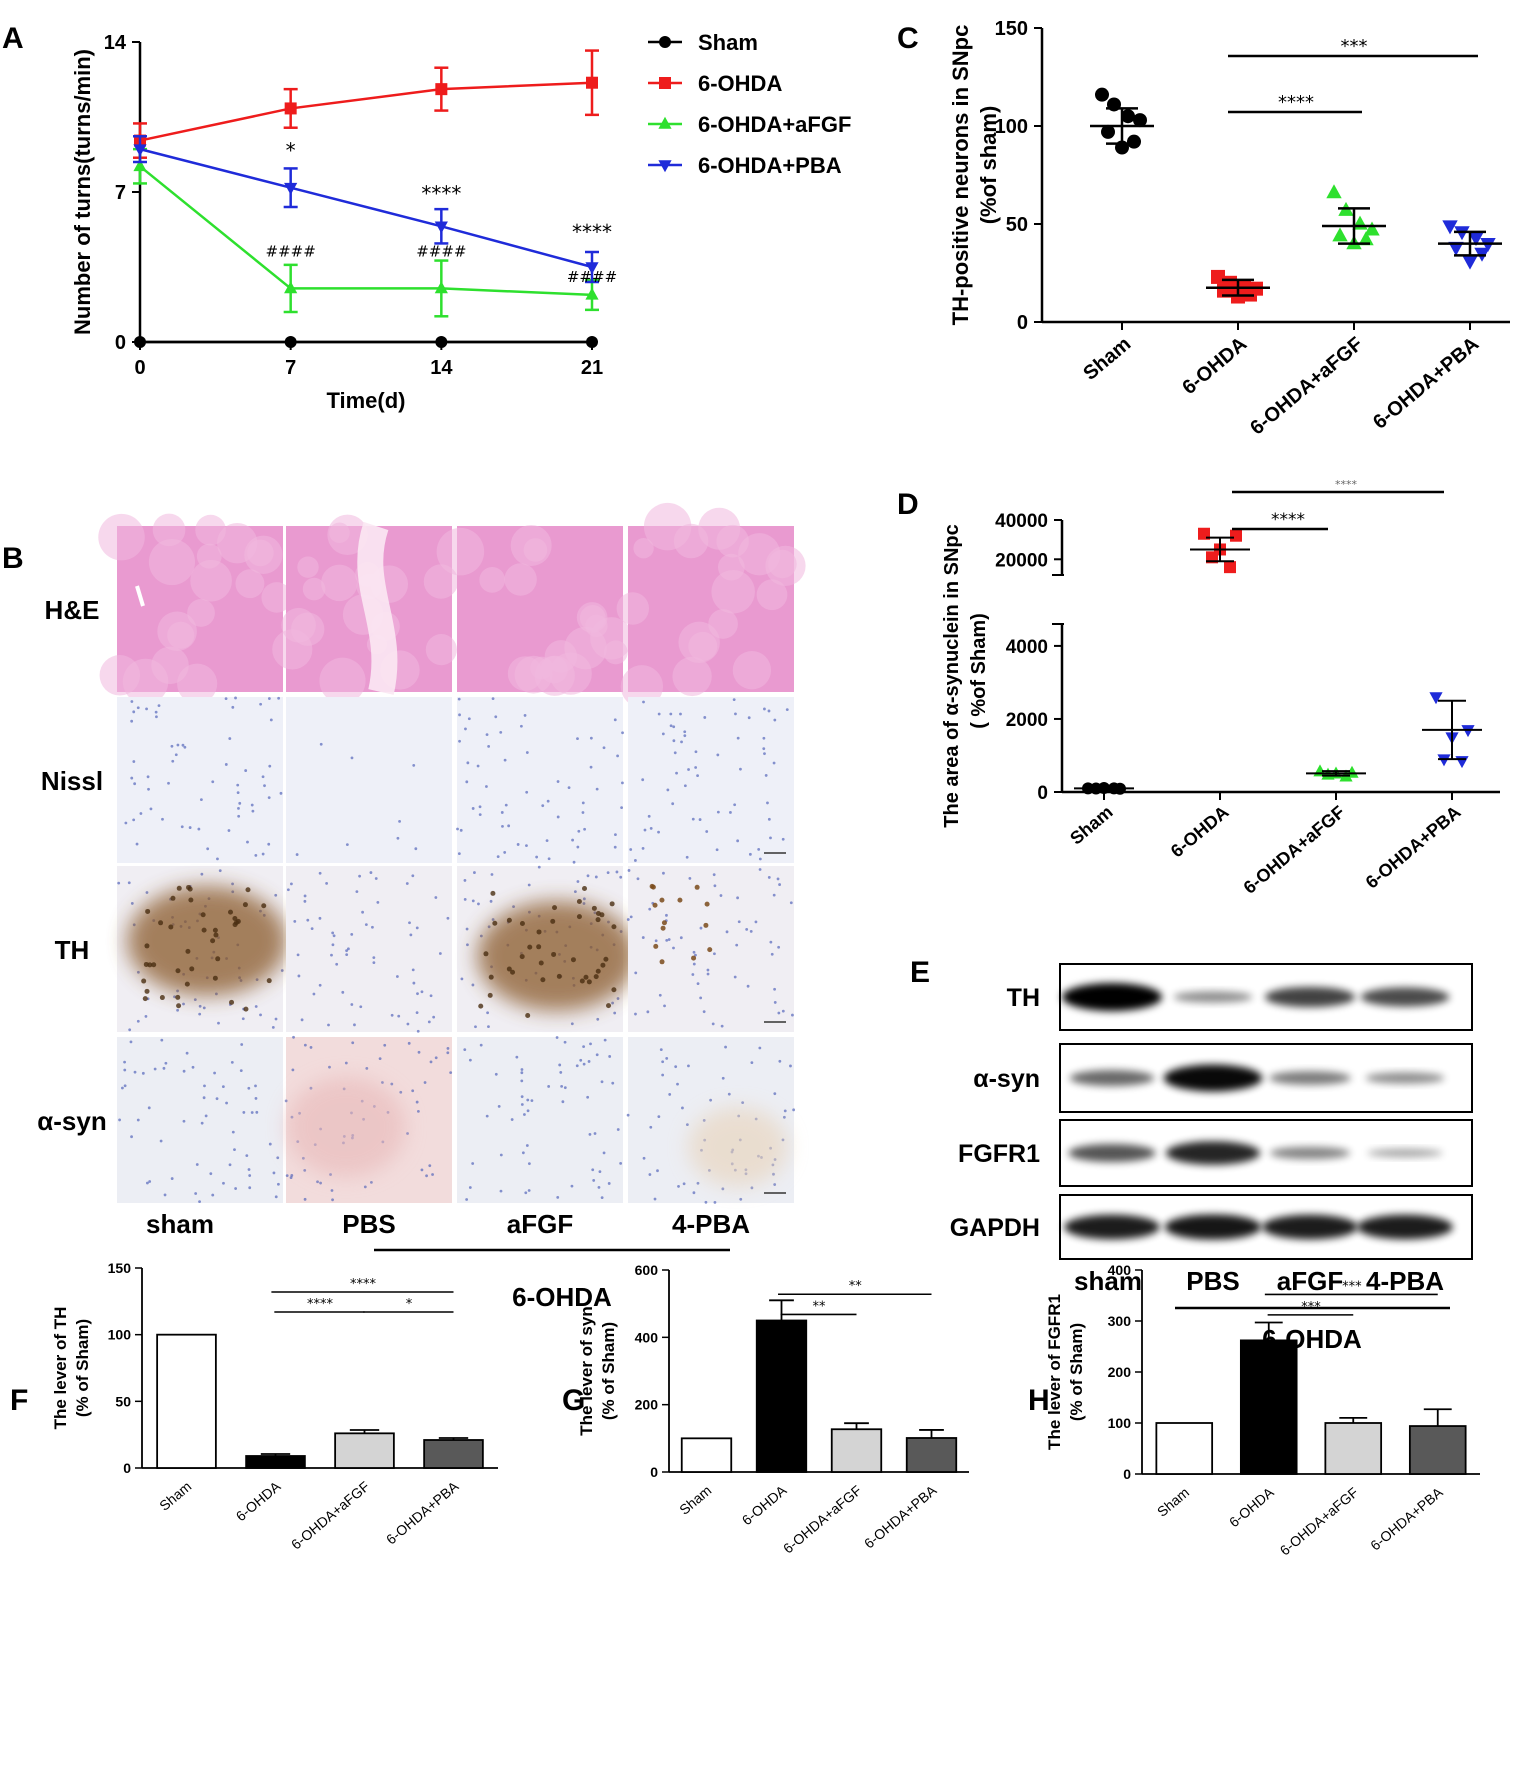 This screenshot has height=1766, width=1535. Describe the element at coordinates (665, 42) in the screenshot. I see `legend-marker` at that location.